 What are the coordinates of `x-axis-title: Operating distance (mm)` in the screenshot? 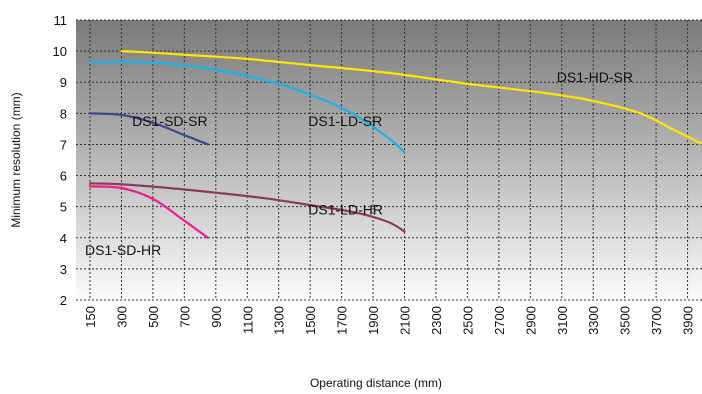 It's located at (376, 383).